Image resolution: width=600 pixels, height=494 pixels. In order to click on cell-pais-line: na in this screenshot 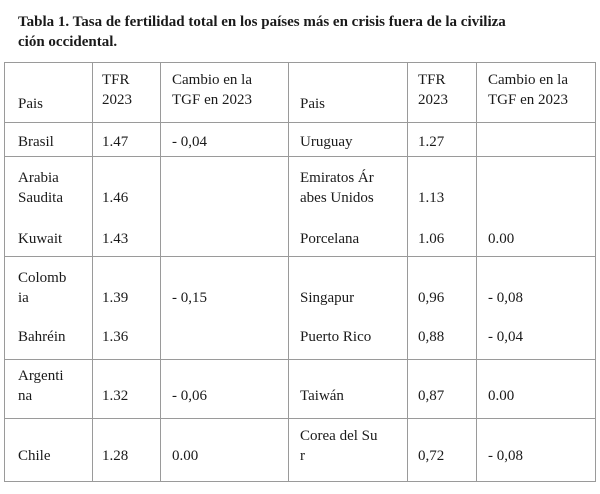, I will do `click(25, 396)`.